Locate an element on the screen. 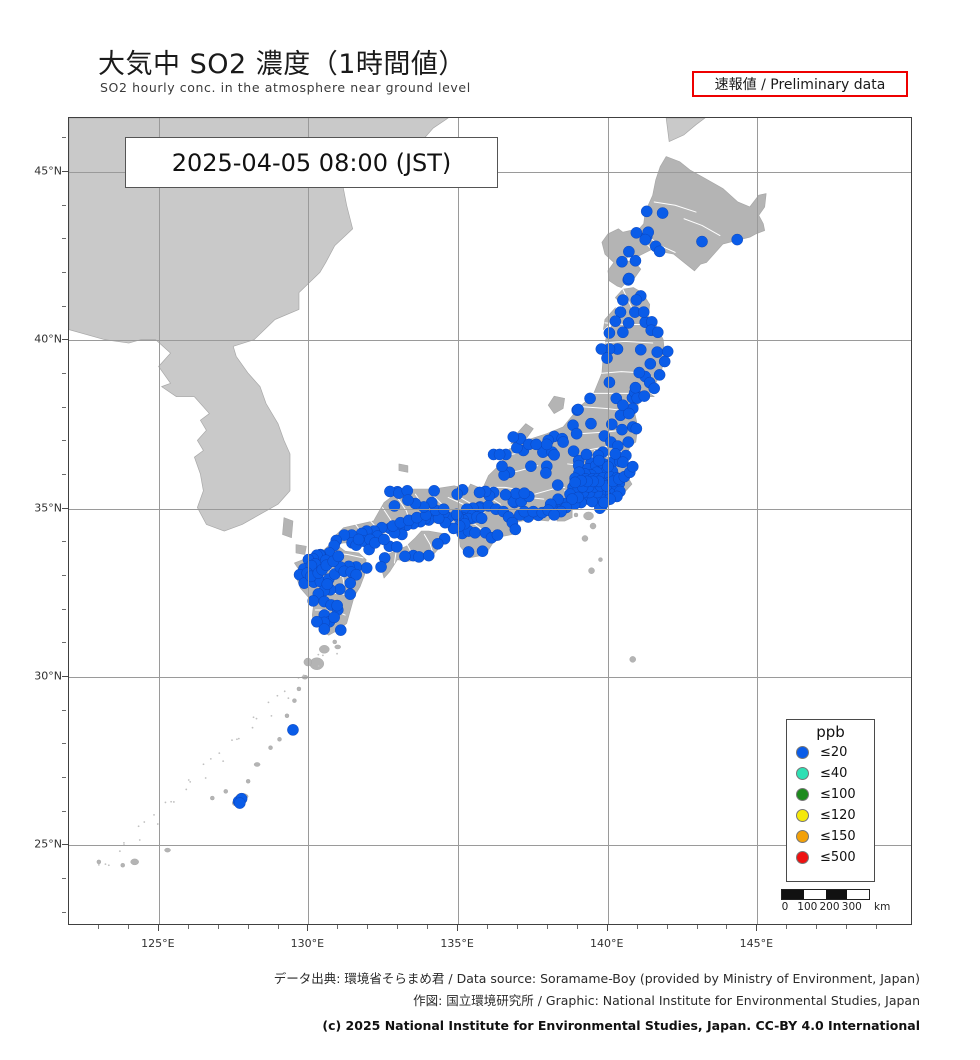 The width and height of the screenshot is (980, 1060). legend-row: ≤120 is located at coordinates (830, 815).